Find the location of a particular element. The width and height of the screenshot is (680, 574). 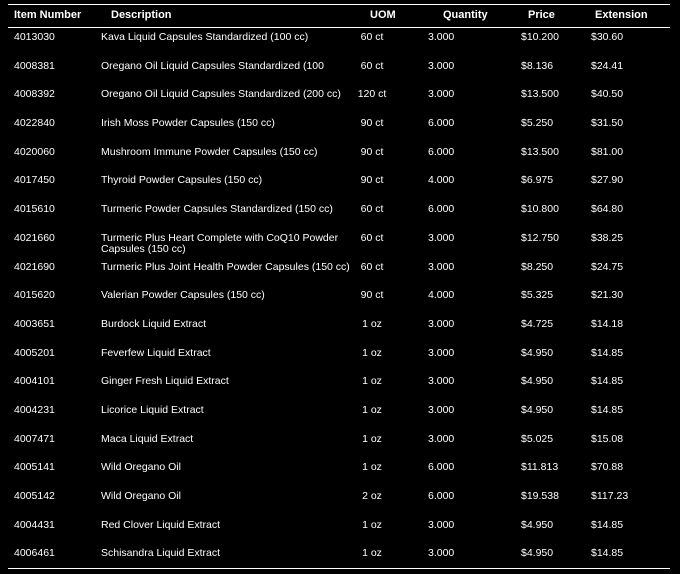

description-cell: Mushroom Immune Powder Capsules (150 cc) is located at coordinates (209, 151).